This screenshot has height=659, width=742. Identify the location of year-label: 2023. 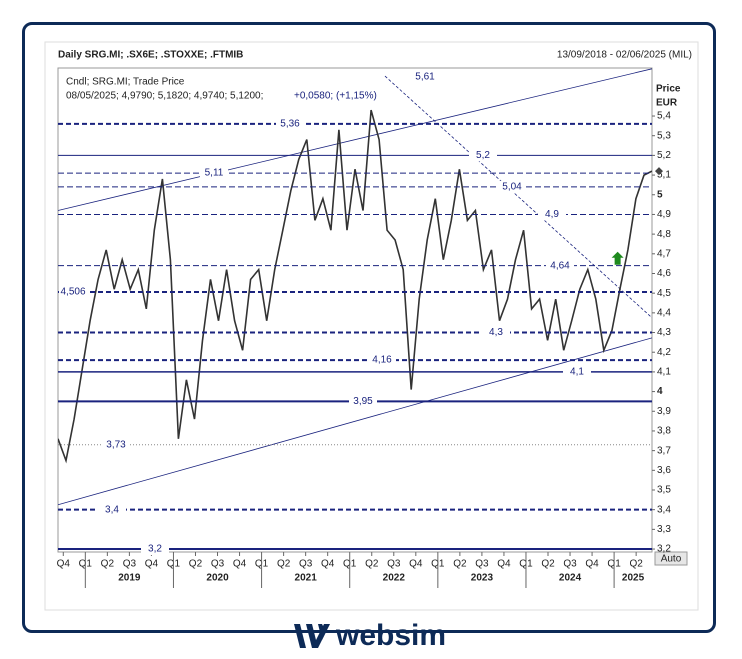
(482, 578).